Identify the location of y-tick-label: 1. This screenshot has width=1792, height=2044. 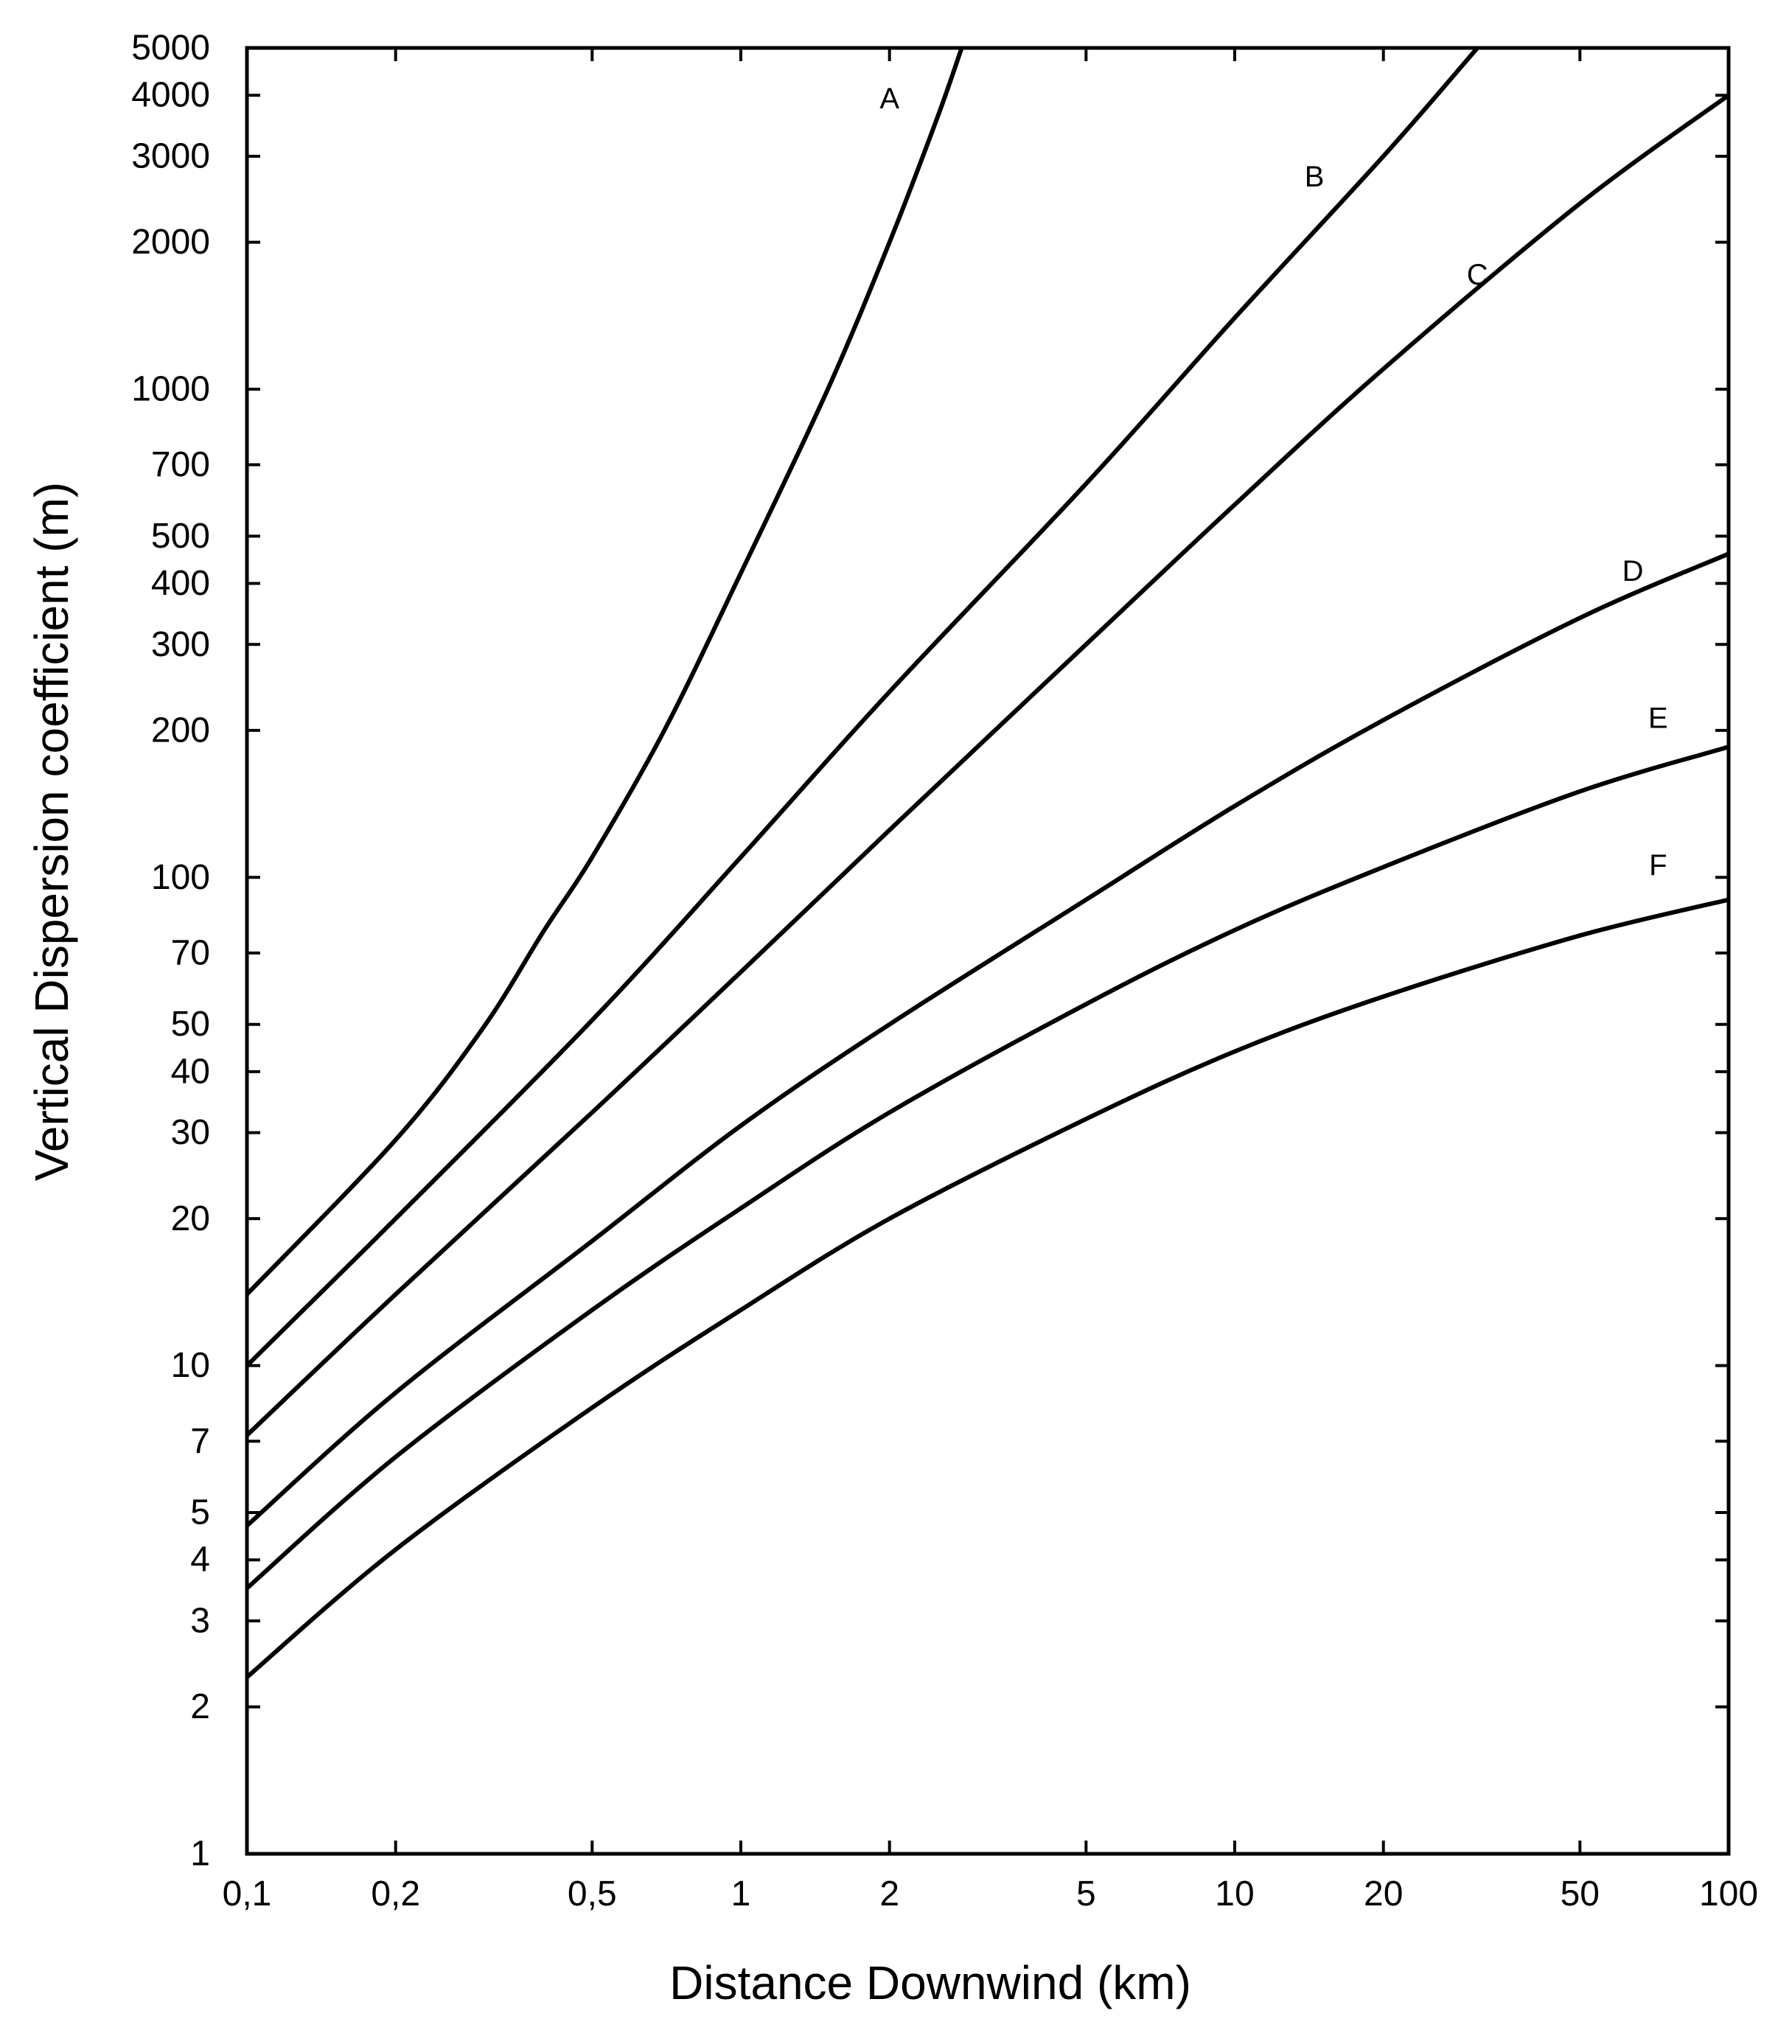
(200, 1855).